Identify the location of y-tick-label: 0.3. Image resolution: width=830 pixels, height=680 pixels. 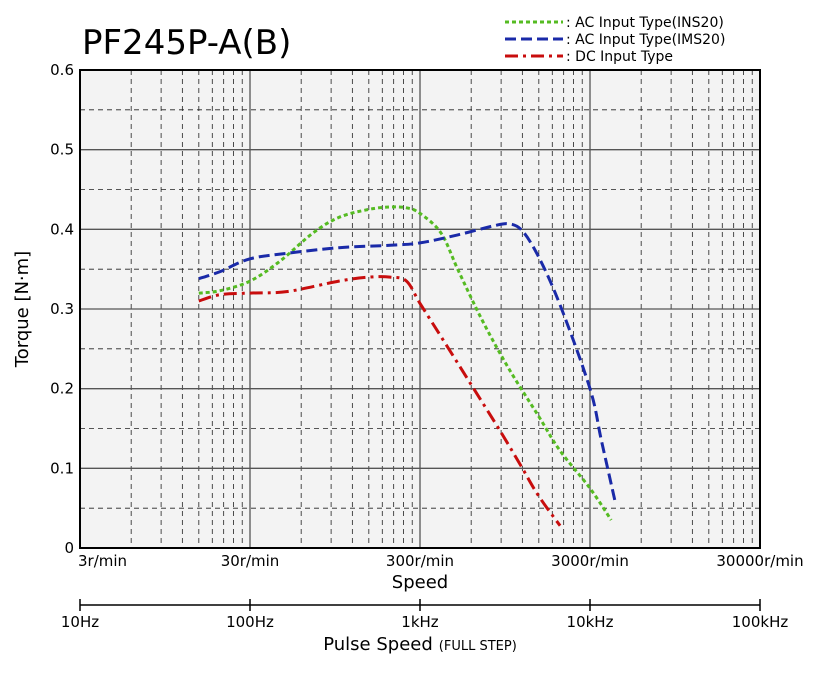
(62, 309).